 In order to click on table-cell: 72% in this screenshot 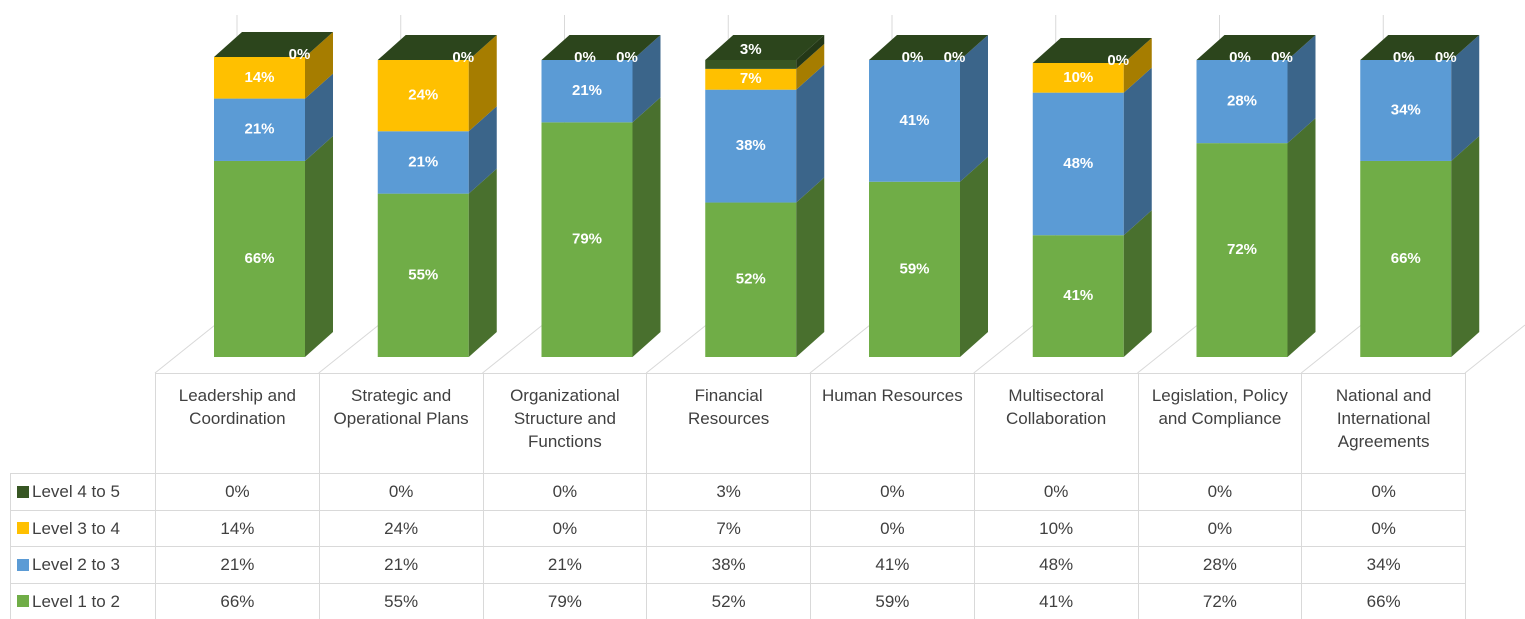, I will do `click(1220, 600)`.